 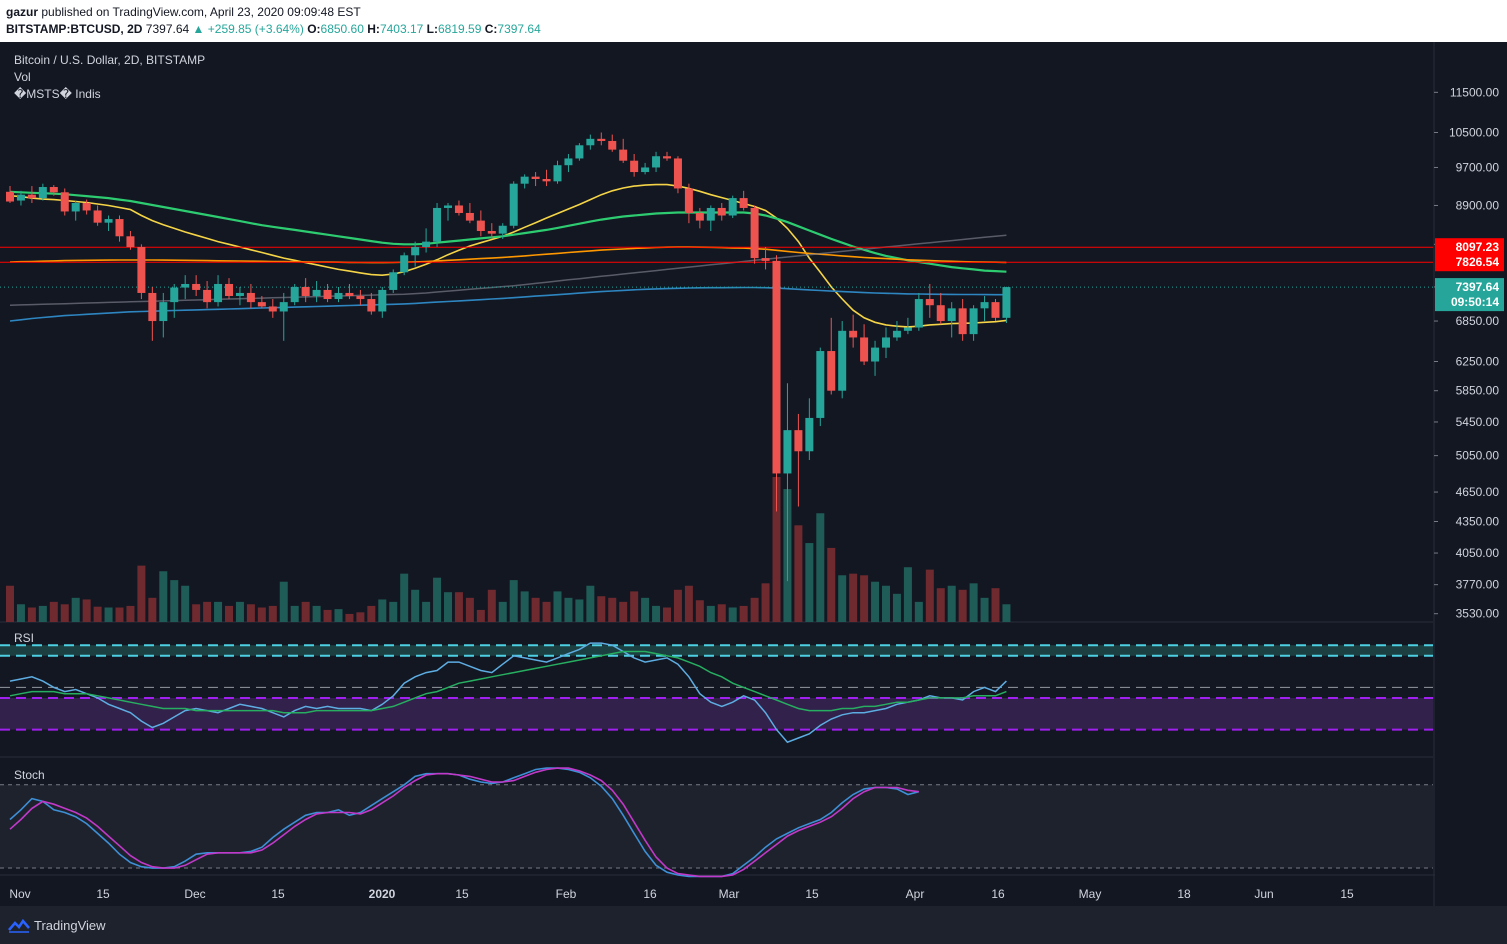 I want to click on ticker-symbol: BITSTAMP:BTCUSD, 2D, so click(x=74, y=29).